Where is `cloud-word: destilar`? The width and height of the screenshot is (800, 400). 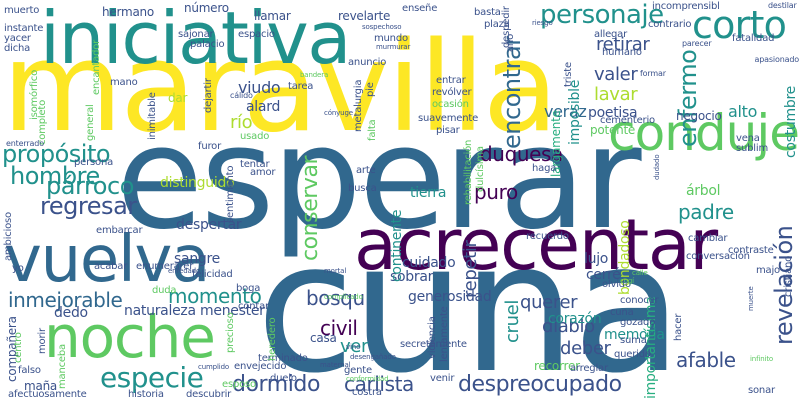
cloud-word: destilar is located at coordinates (782, 5).